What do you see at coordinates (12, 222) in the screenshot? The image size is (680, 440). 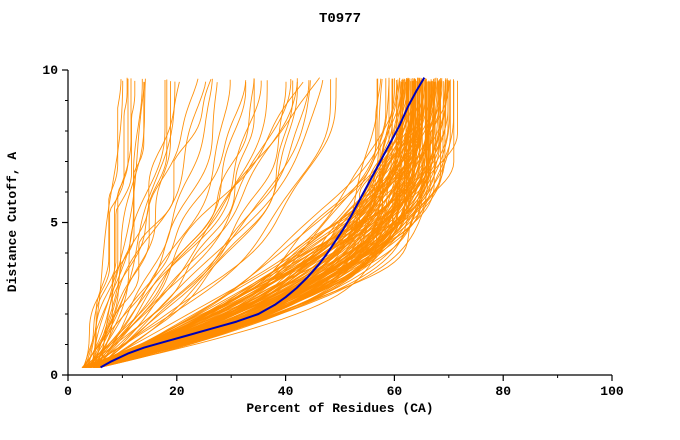 I see `y-axis-label: Distance Cutoff, A` at bounding box center [12, 222].